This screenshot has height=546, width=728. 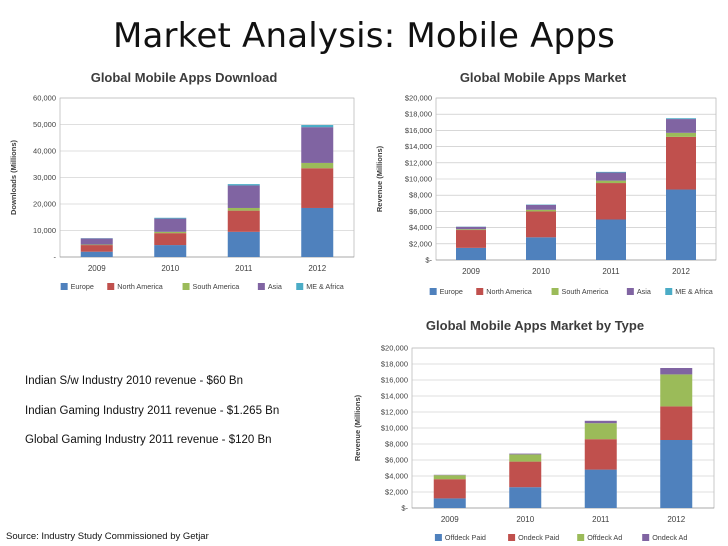 What do you see at coordinates (681, 271) in the screenshot?
I see `market-x-tick-label: 2012` at bounding box center [681, 271].